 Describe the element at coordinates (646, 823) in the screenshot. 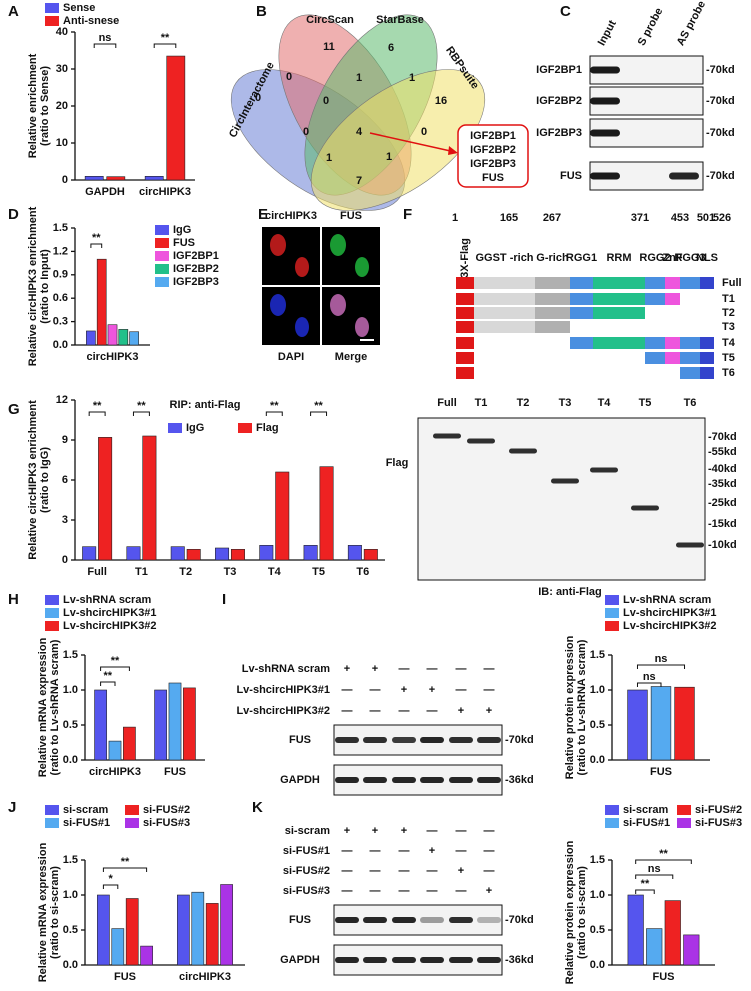

I see `legend-label: si-FUS#1` at that location.